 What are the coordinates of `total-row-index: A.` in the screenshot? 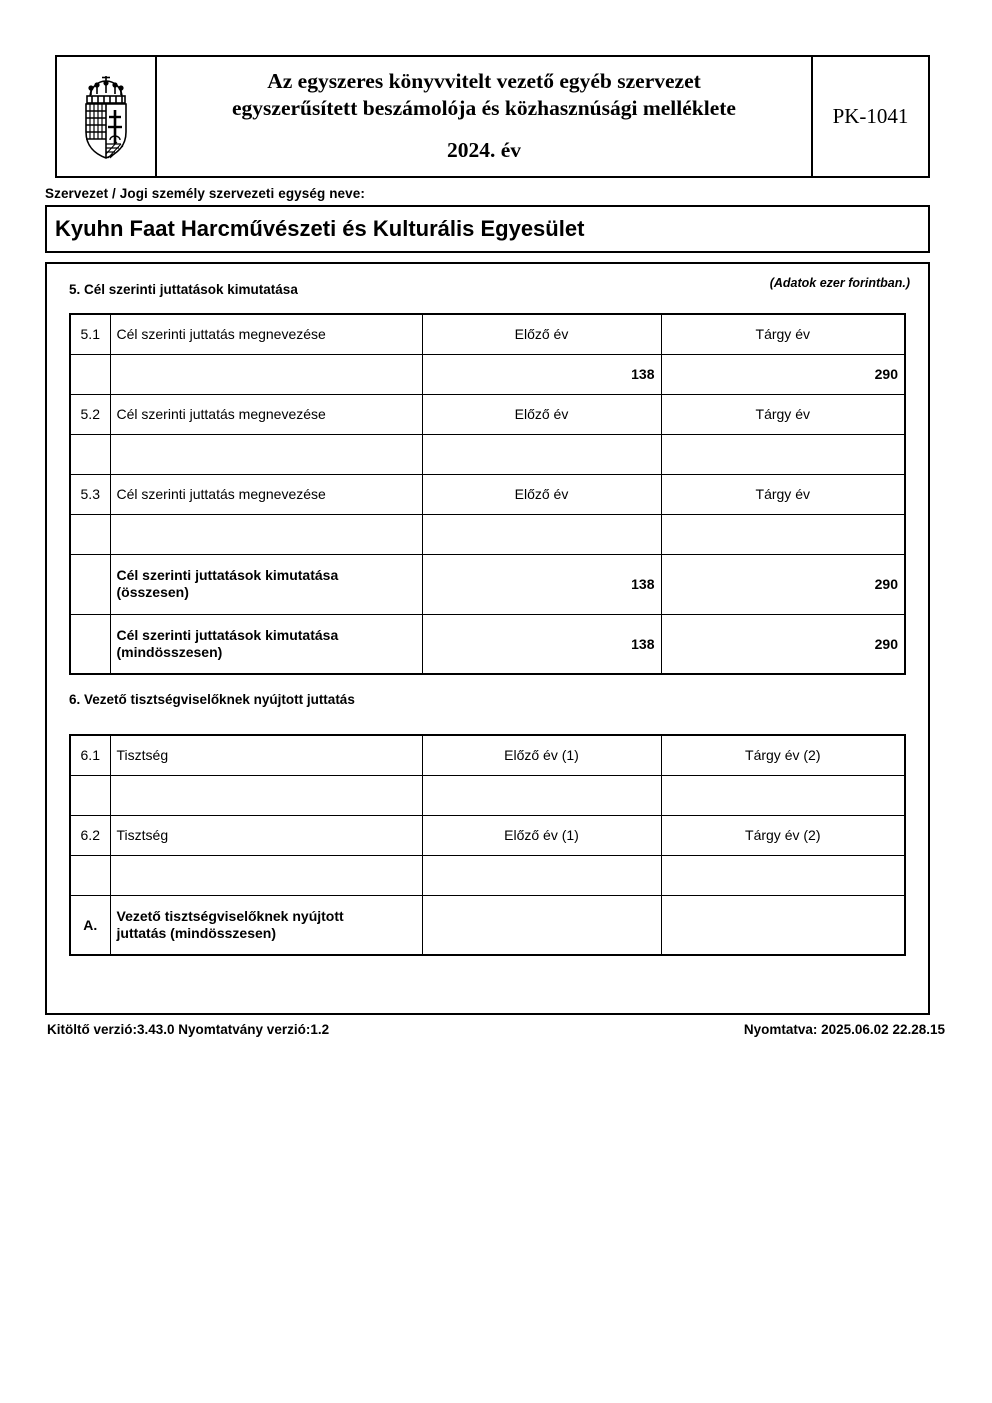 It's located at (90, 925).